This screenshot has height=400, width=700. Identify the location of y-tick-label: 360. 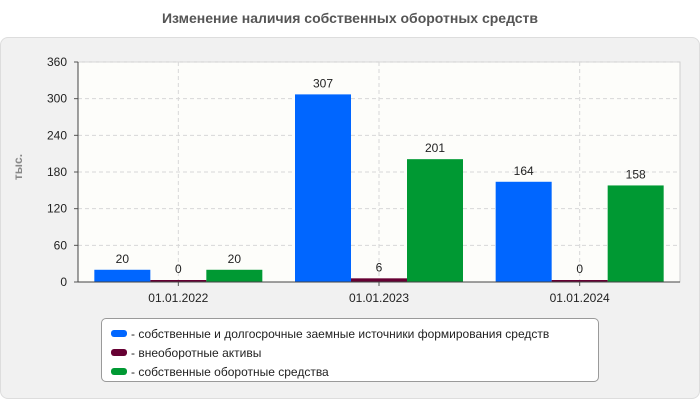
(57, 62).